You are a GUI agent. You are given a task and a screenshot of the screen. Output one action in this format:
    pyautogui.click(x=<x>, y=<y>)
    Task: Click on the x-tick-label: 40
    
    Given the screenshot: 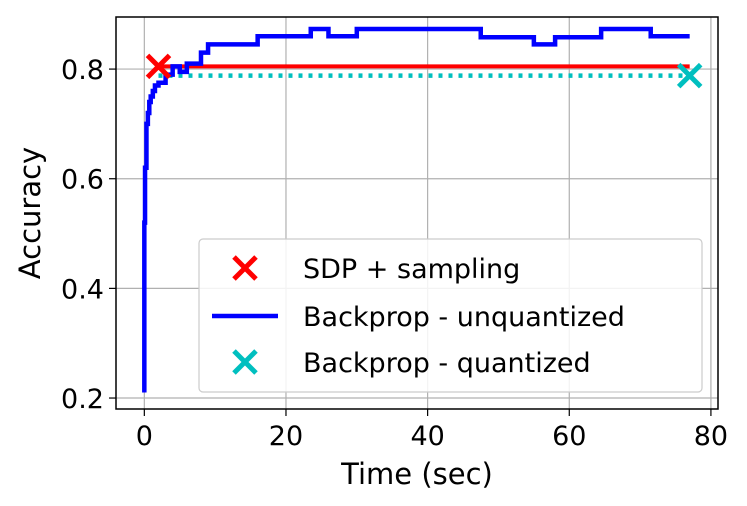 What is the action you would take?
    pyautogui.click(x=427, y=436)
    